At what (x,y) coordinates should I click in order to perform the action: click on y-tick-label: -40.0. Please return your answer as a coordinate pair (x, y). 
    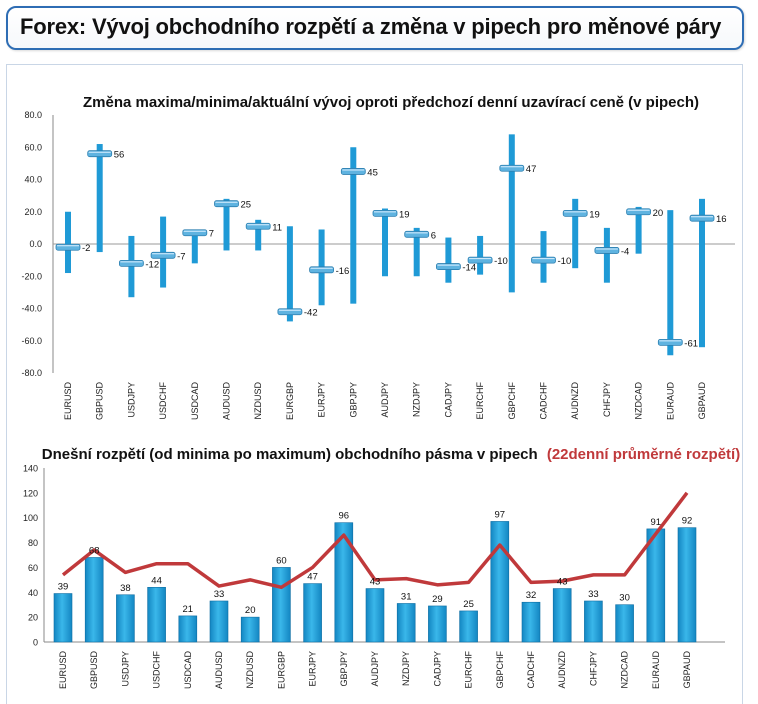
    Looking at the image, I should click on (31, 309).